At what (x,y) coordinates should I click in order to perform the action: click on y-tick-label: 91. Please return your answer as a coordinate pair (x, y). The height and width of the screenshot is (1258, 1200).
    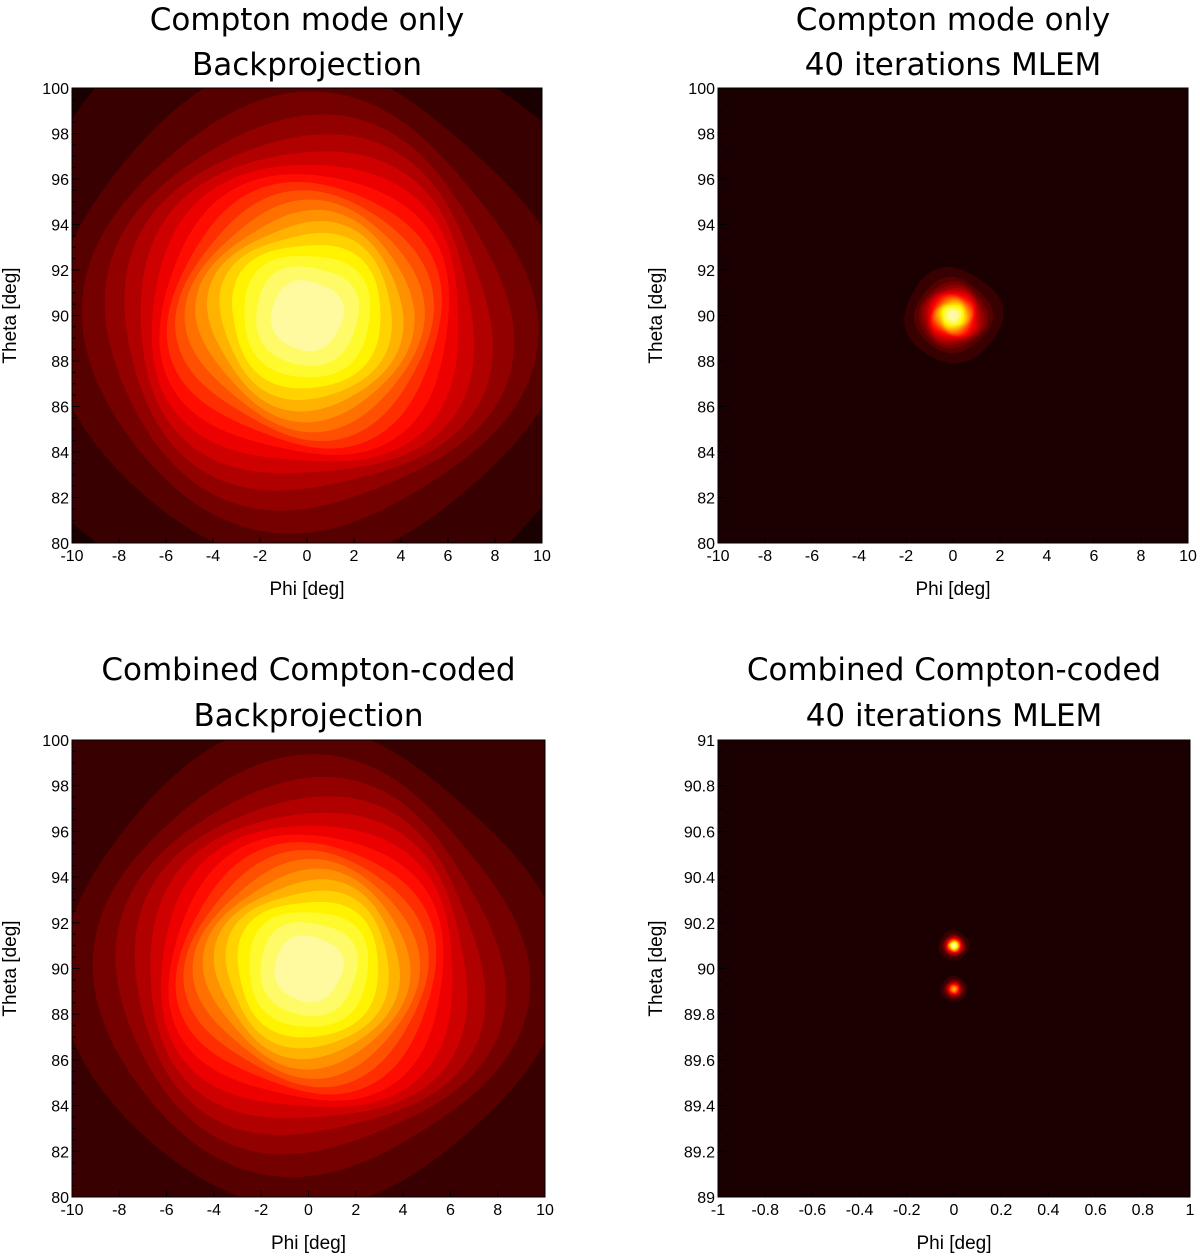
    Looking at the image, I should click on (706, 741).